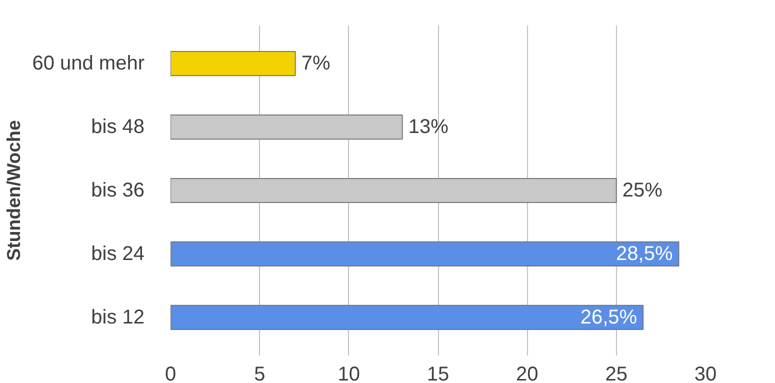 Image resolution: width=775 pixels, height=383 pixels. I want to click on y-tick-label: 60 und mehr, so click(88, 63).